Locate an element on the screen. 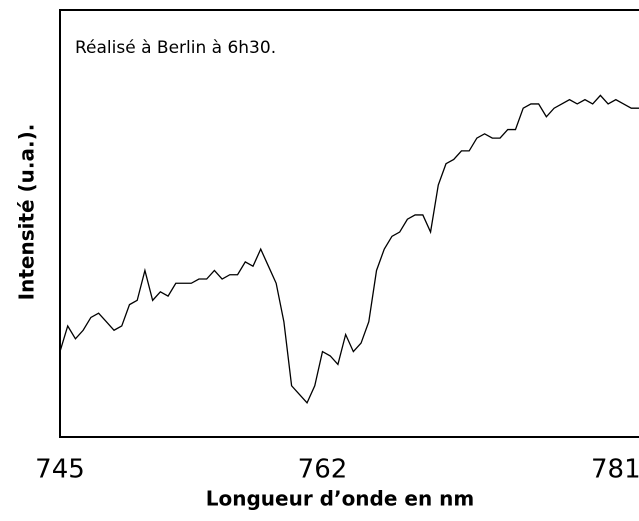 This screenshot has height=521, width=639. annotation: Réalisé à Berlin à 6h30. is located at coordinates (175, 48).